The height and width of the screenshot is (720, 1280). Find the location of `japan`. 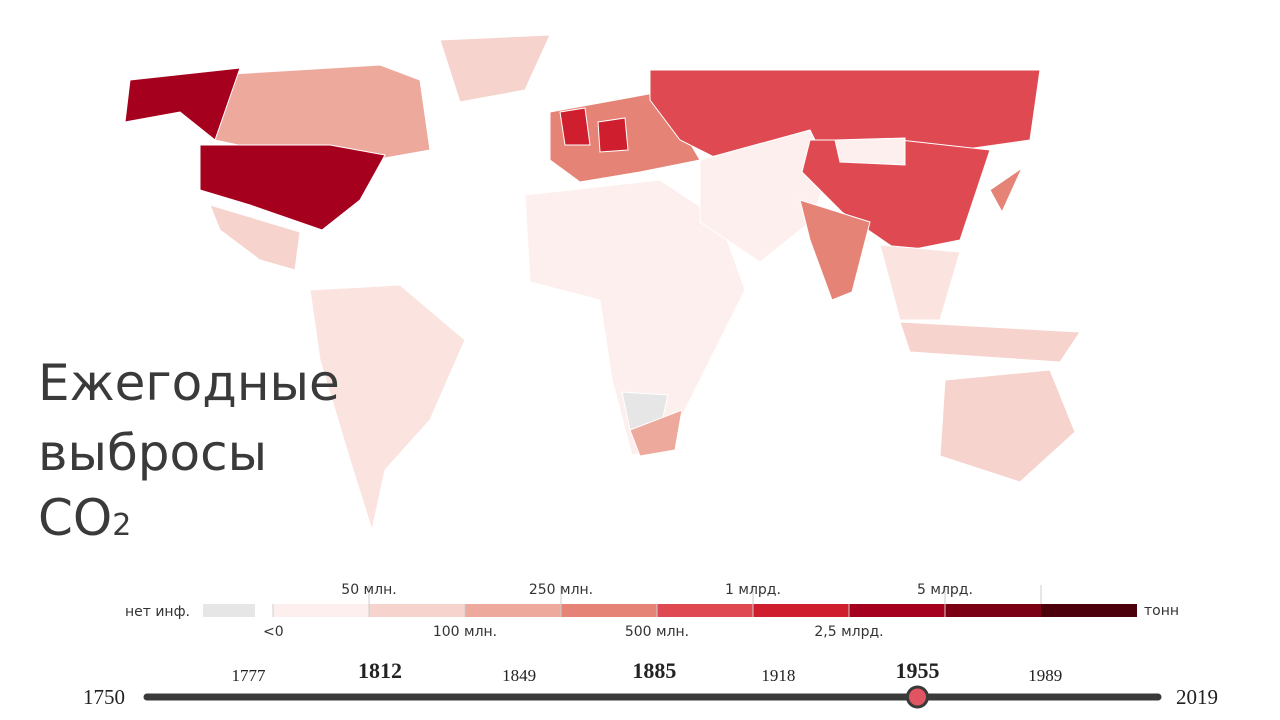

japan is located at coordinates (1006, 190).